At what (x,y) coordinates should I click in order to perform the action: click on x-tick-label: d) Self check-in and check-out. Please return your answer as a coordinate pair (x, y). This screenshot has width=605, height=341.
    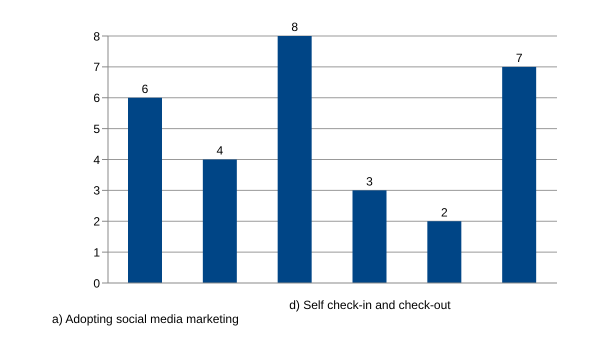
    Looking at the image, I should click on (370, 305).